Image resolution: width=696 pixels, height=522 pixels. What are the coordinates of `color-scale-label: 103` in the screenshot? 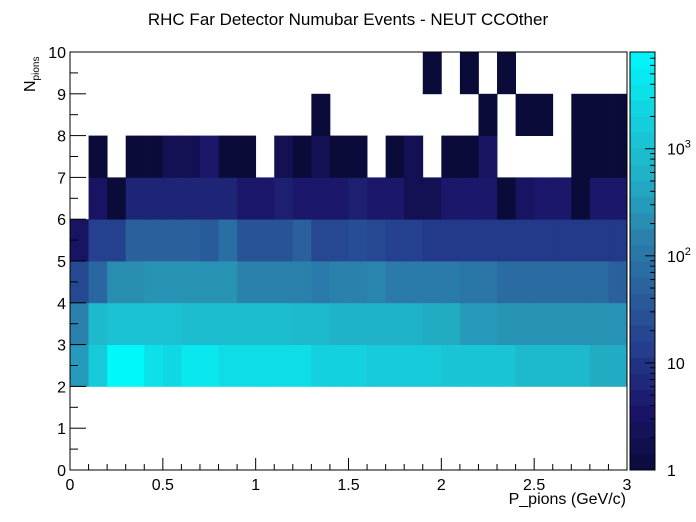 It's located at (679, 149).